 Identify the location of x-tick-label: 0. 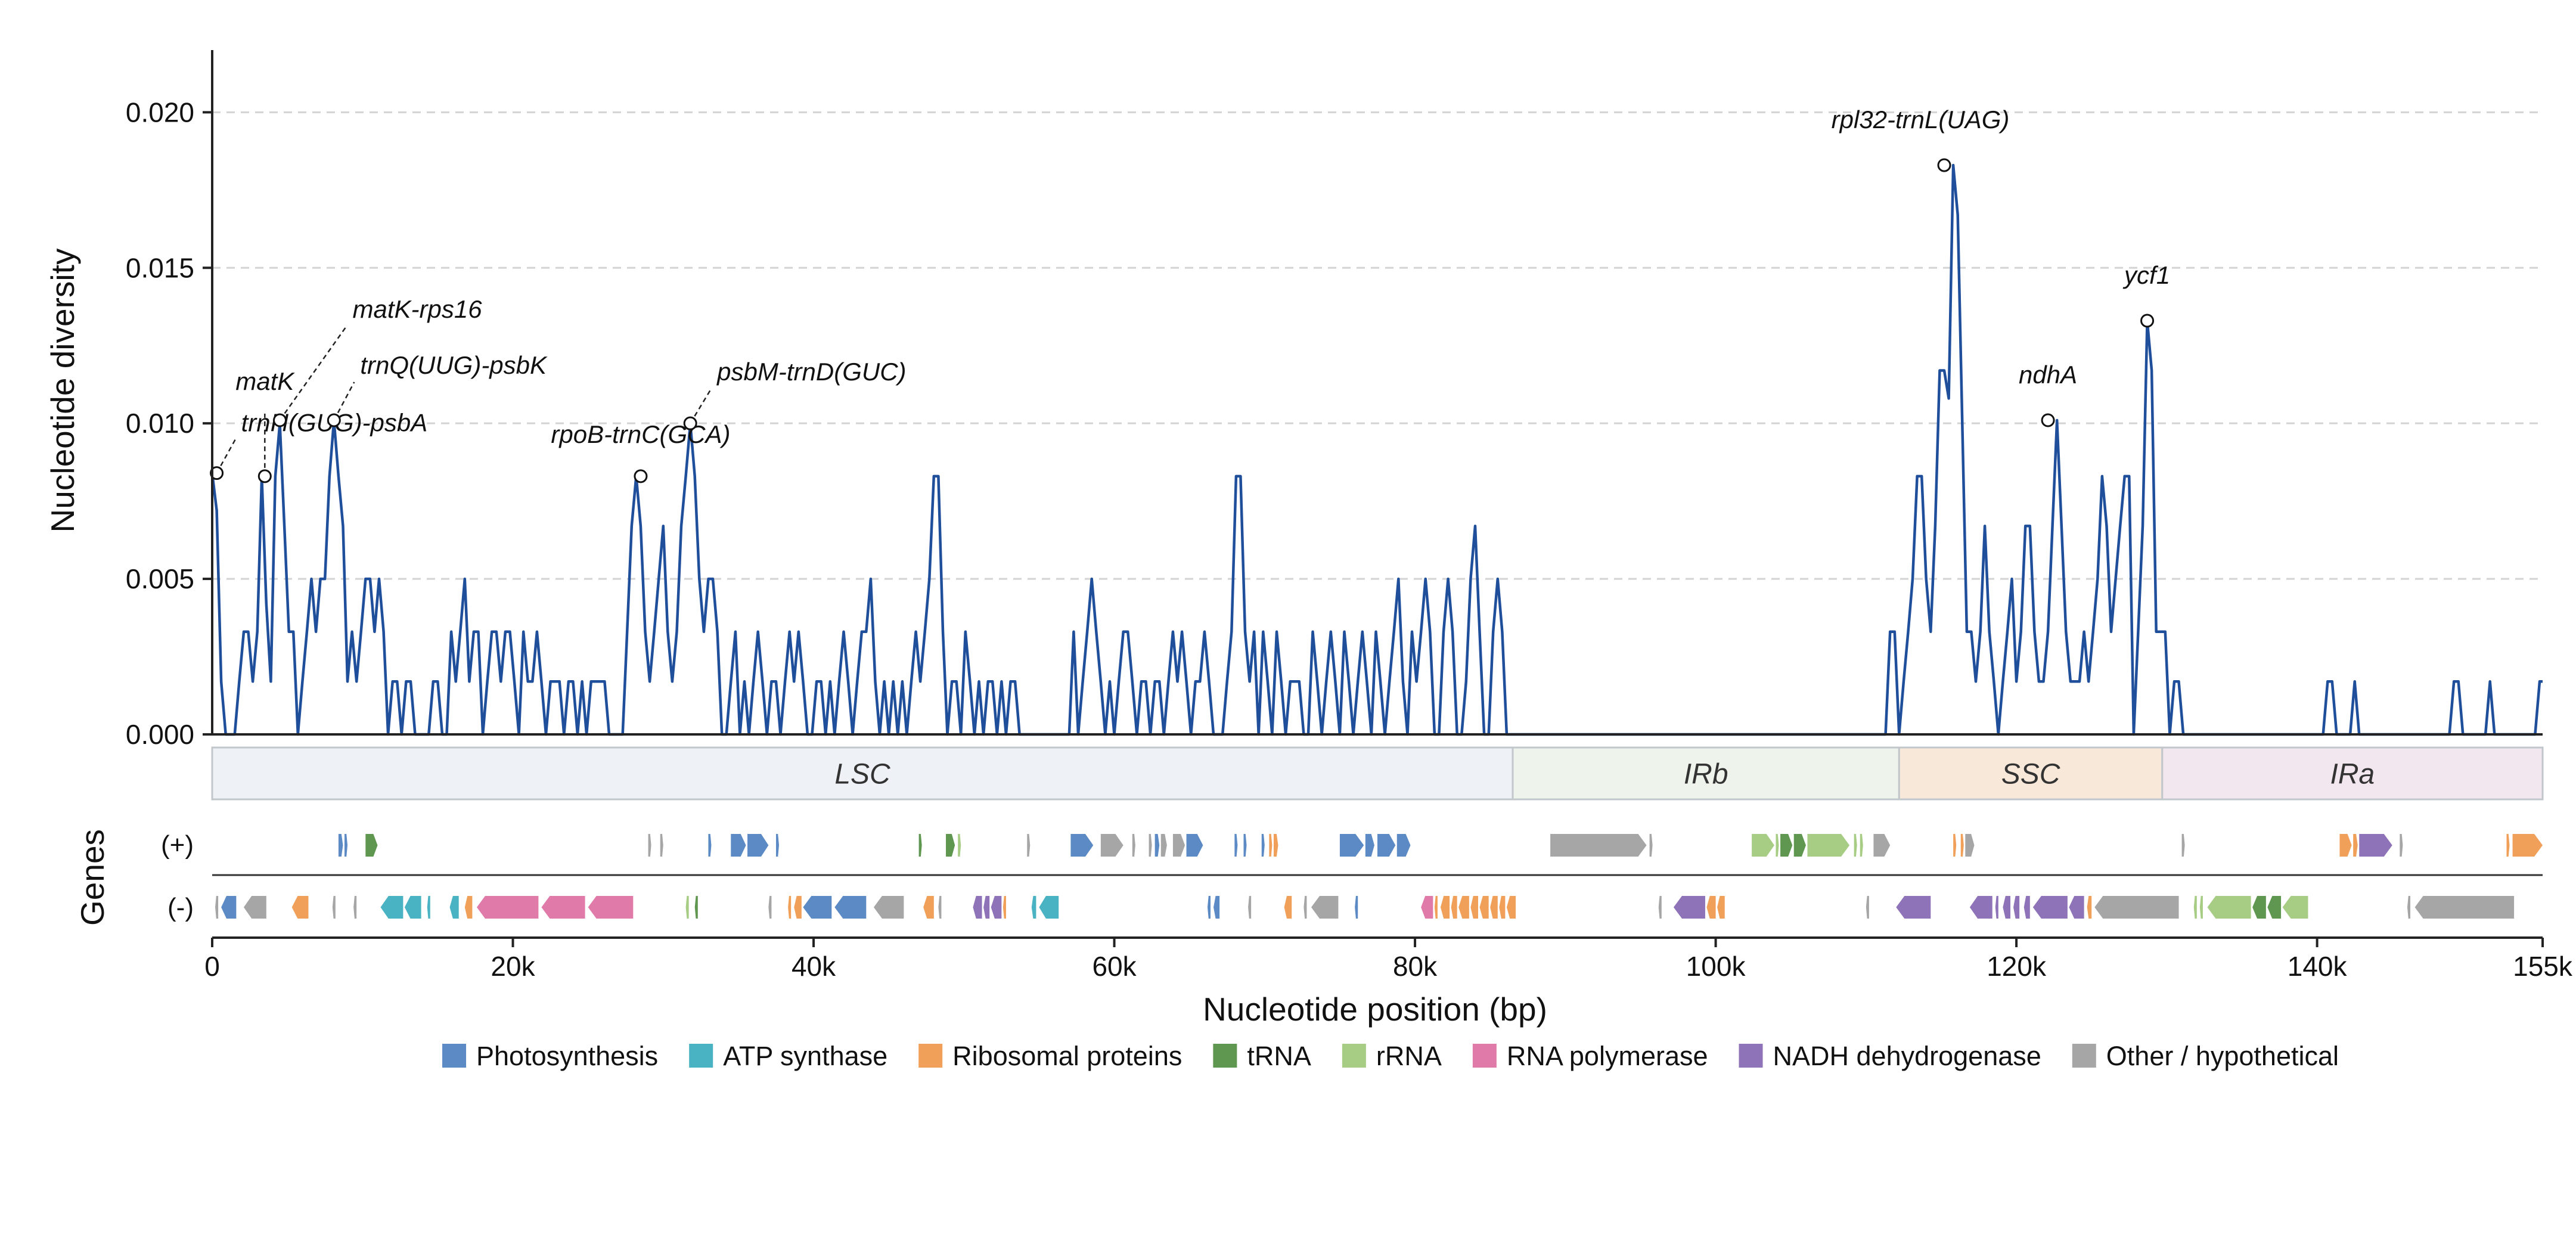
(212, 966).